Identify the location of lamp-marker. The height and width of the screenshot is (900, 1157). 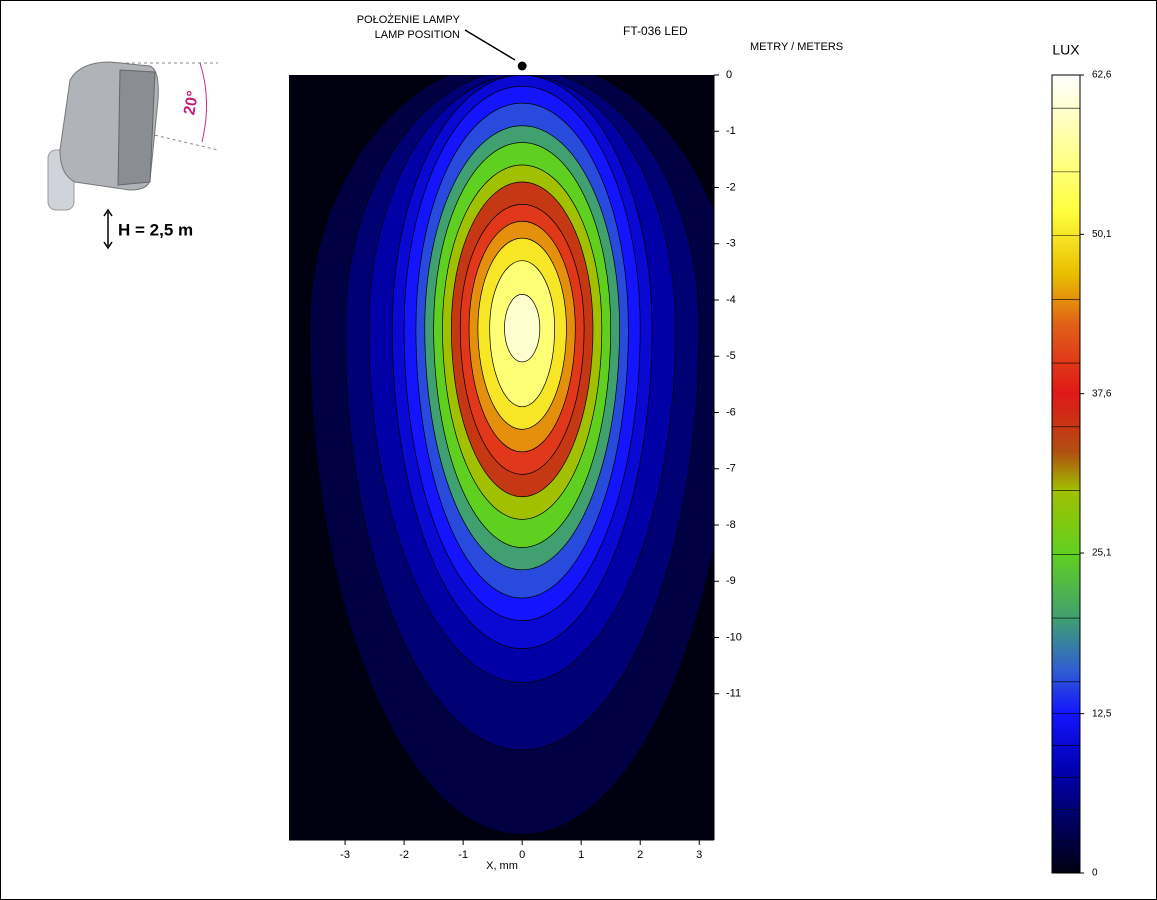
(522, 66).